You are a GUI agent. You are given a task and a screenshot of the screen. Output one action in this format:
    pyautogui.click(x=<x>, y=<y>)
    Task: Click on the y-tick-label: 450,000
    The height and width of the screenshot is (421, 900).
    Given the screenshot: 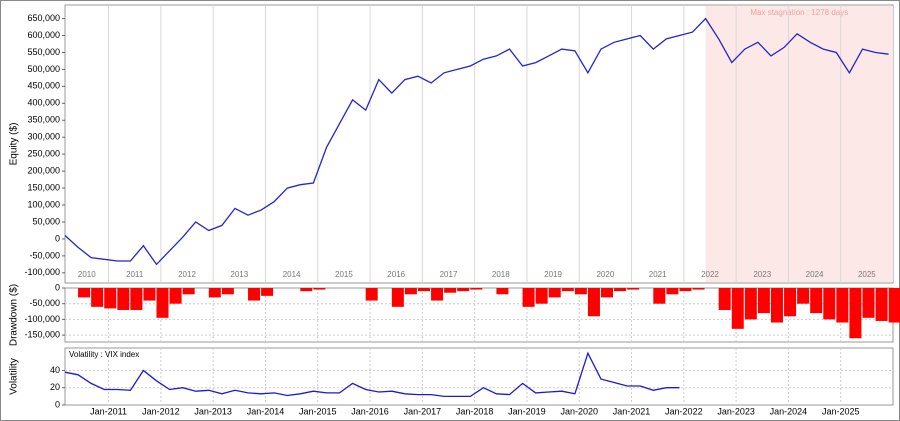 What is the action you would take?
    pyautogui.click(x=43, y=86)
    